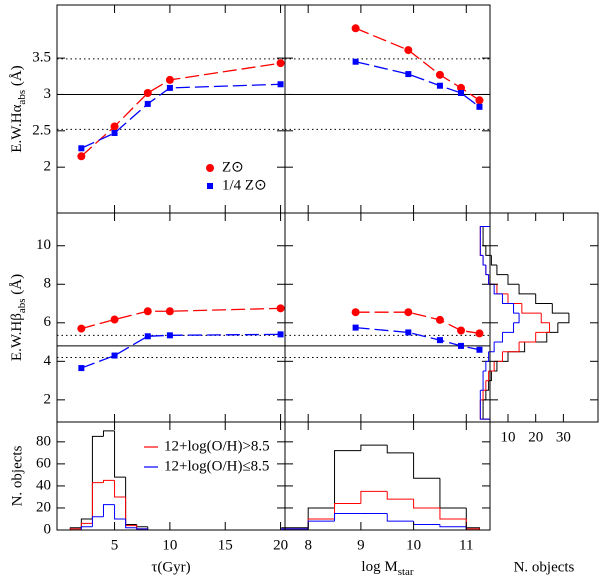  Describe the element at coordinates (217, 446) in the screenshot. I see `legend-label: 12+log(O/H)>8.5` at that location.